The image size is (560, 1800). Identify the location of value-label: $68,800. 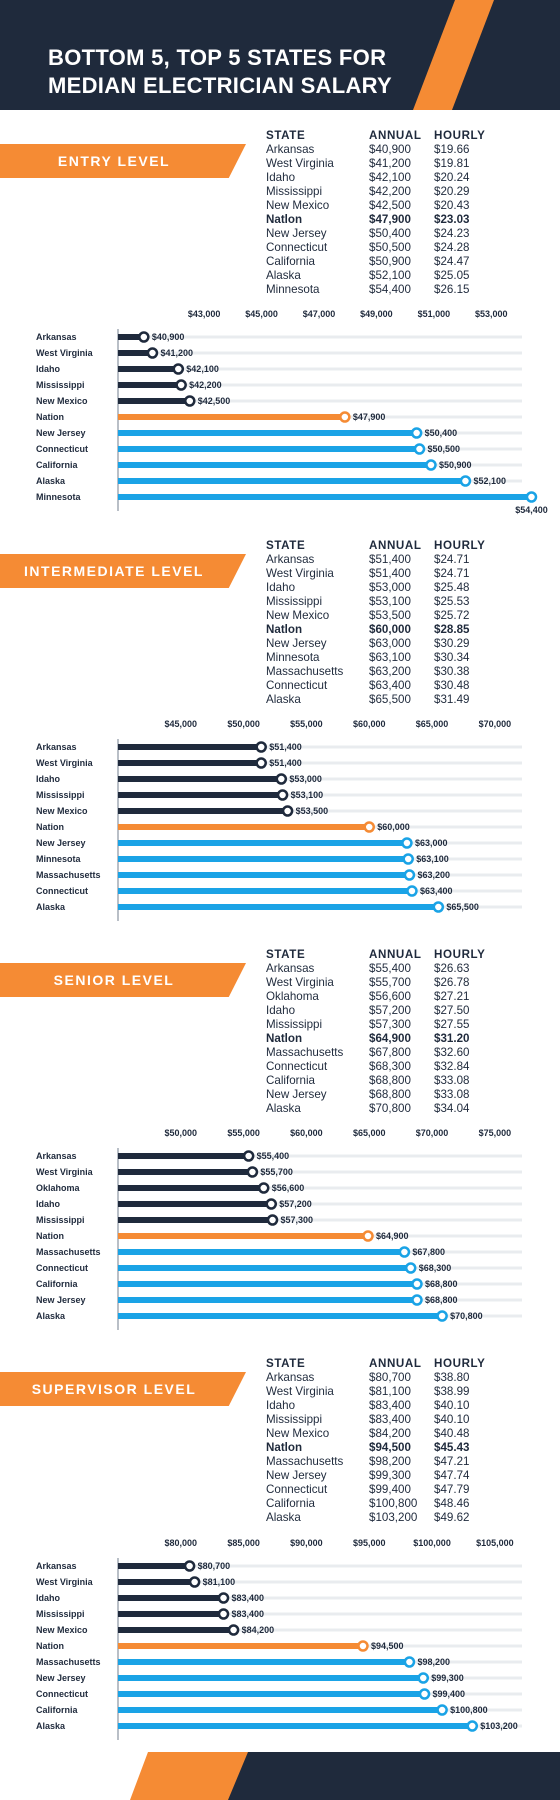
(441, 1284).